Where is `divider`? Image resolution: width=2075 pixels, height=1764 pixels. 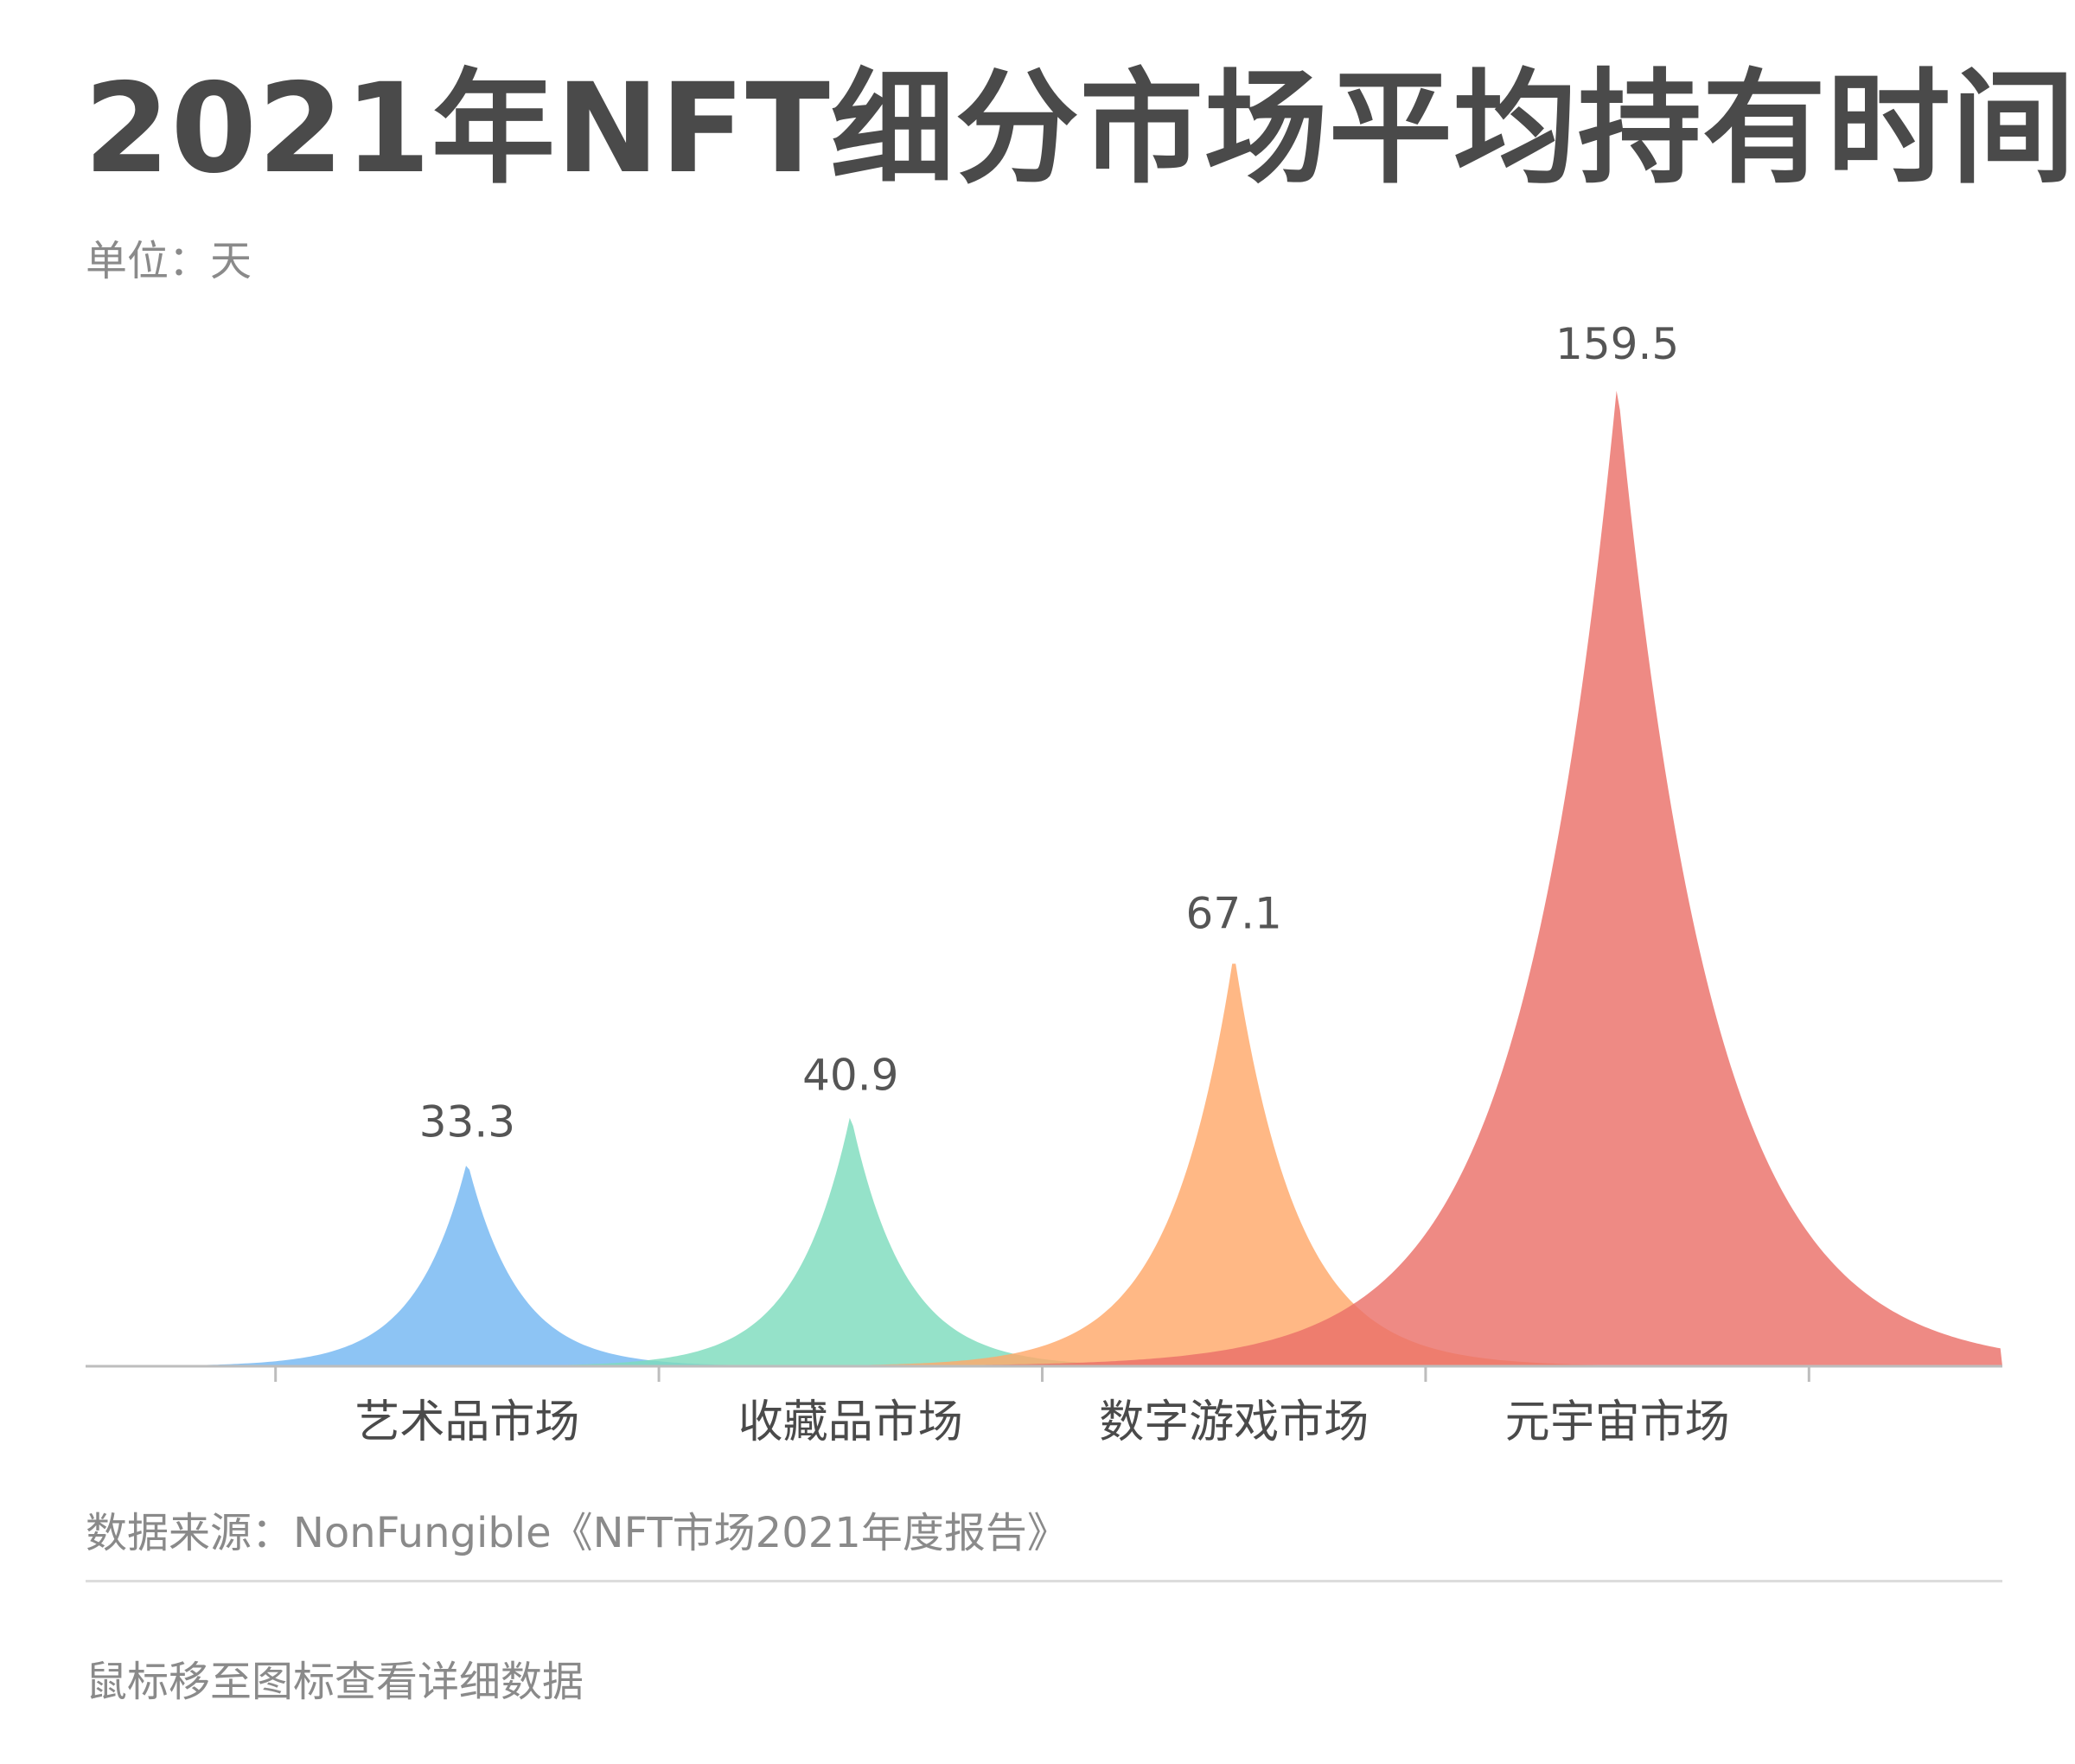 divider is located at coordinates (1044, 1581).